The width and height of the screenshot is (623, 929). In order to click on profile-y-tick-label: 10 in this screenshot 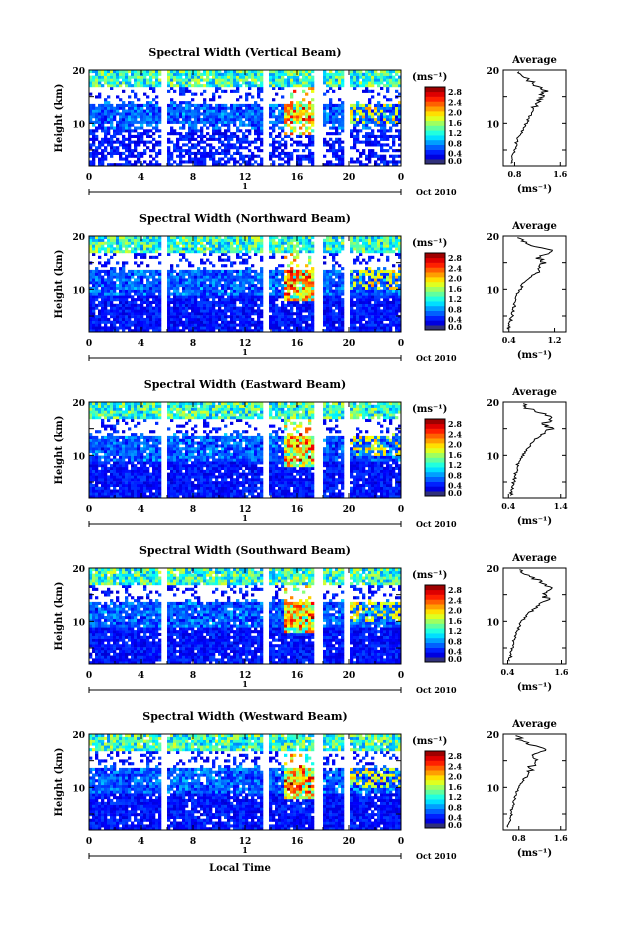, I will do `click(492, 291)`.